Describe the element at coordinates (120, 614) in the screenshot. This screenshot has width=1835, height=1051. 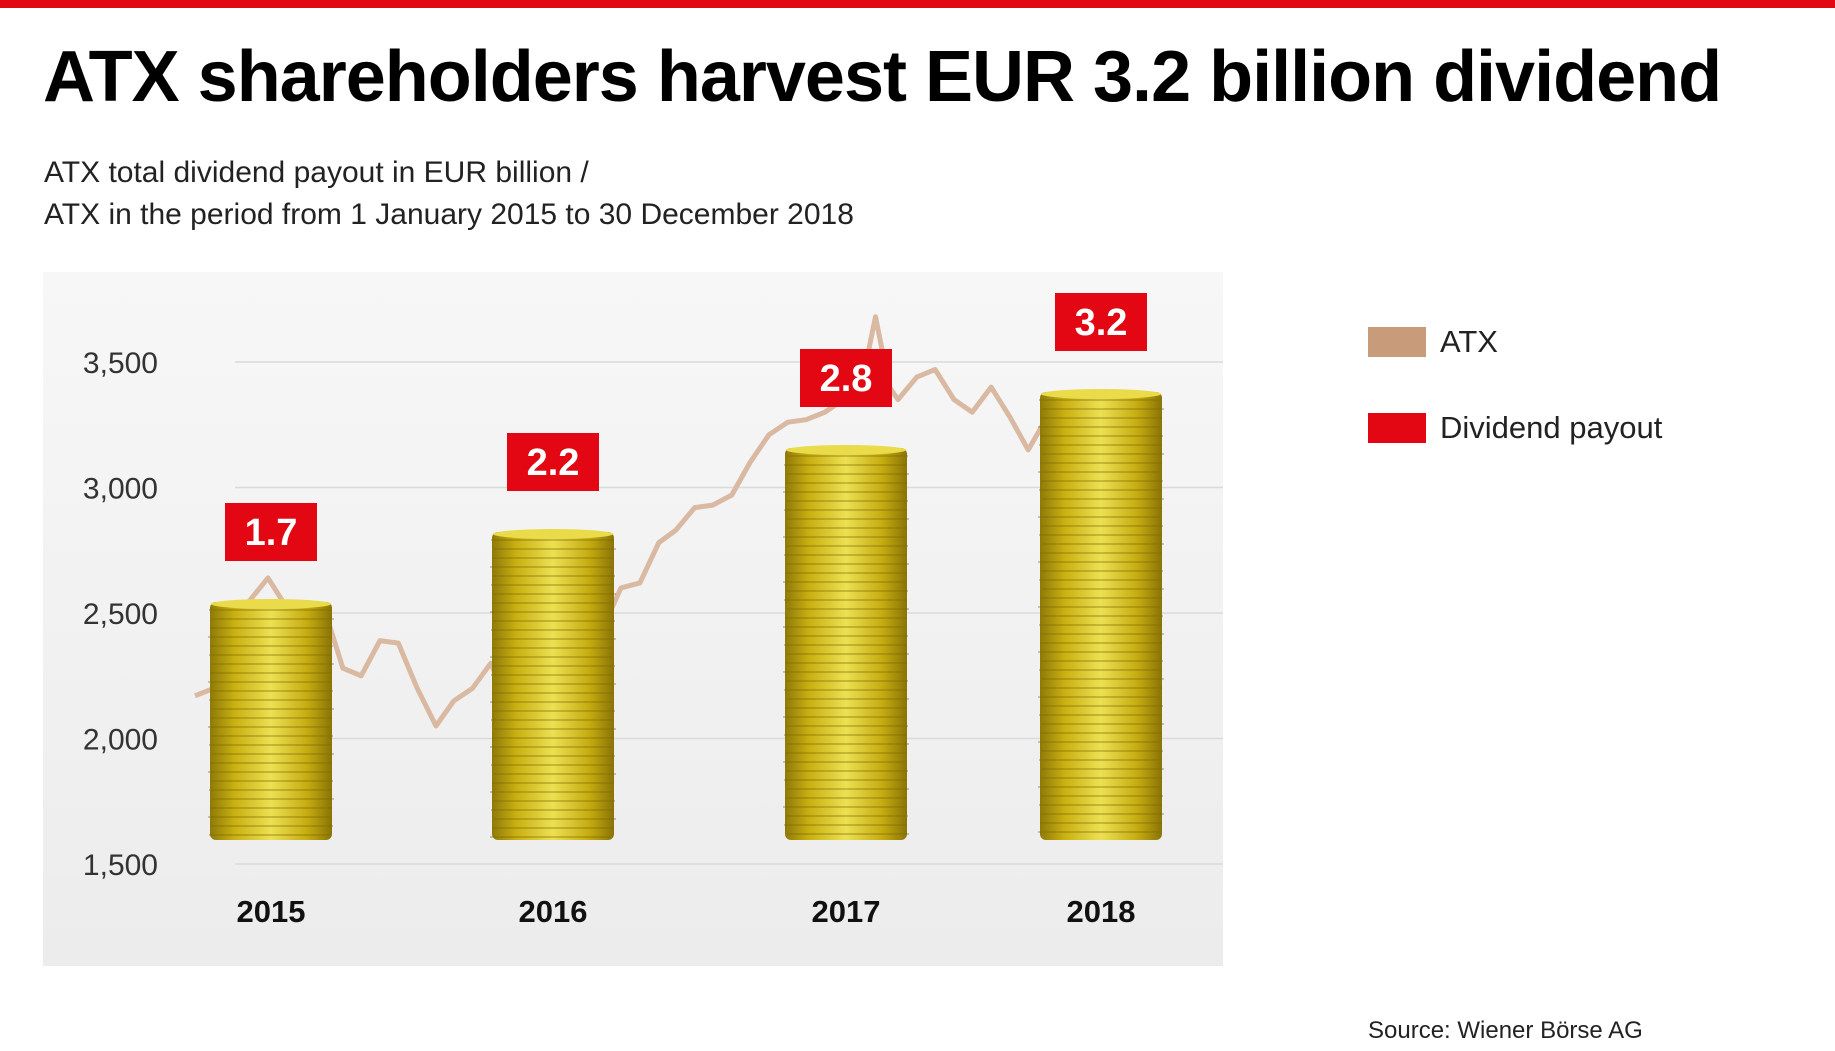
I see `y-tick-label: 2,500` at that location.